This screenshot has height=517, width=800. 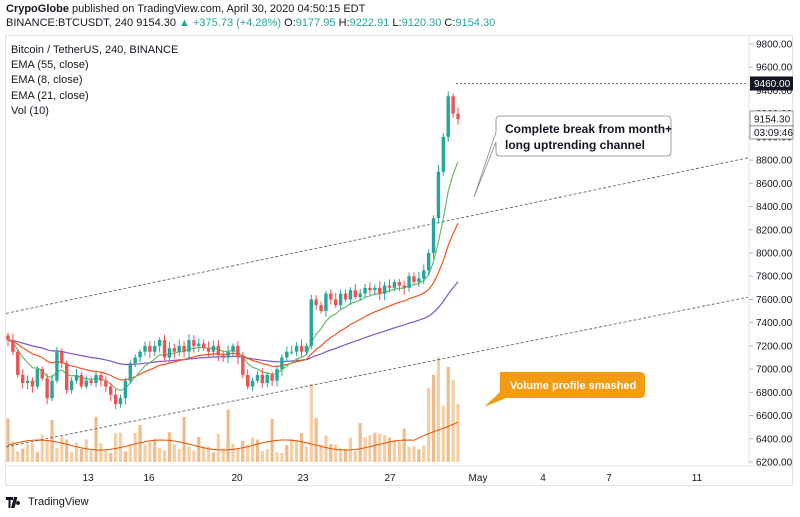 I want to click on time-tick-label: 13, so click(x=88, y=478).